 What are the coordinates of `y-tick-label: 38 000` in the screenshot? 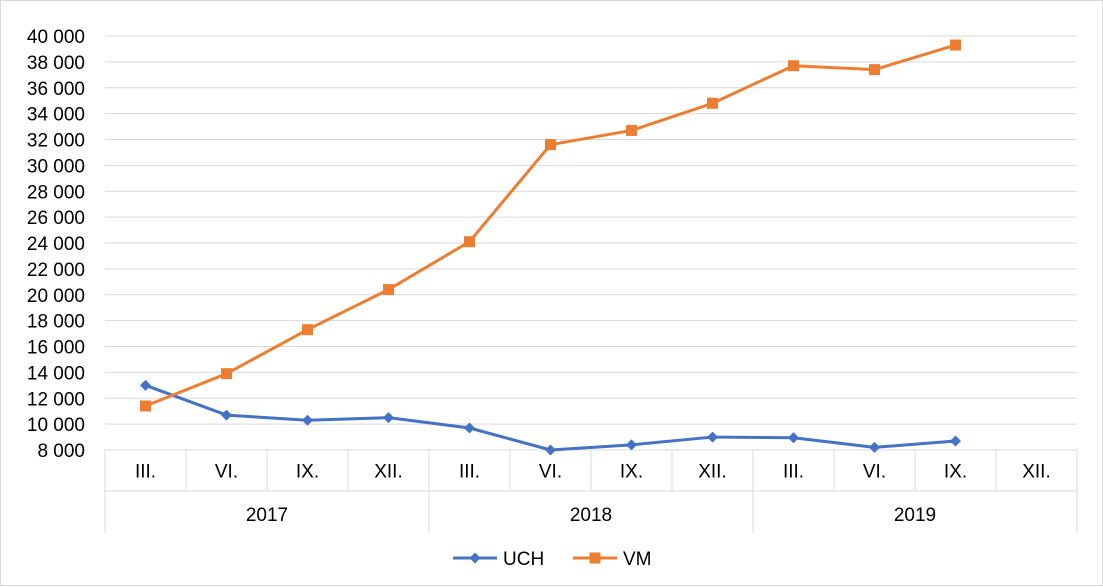 It's located at (56, 63).